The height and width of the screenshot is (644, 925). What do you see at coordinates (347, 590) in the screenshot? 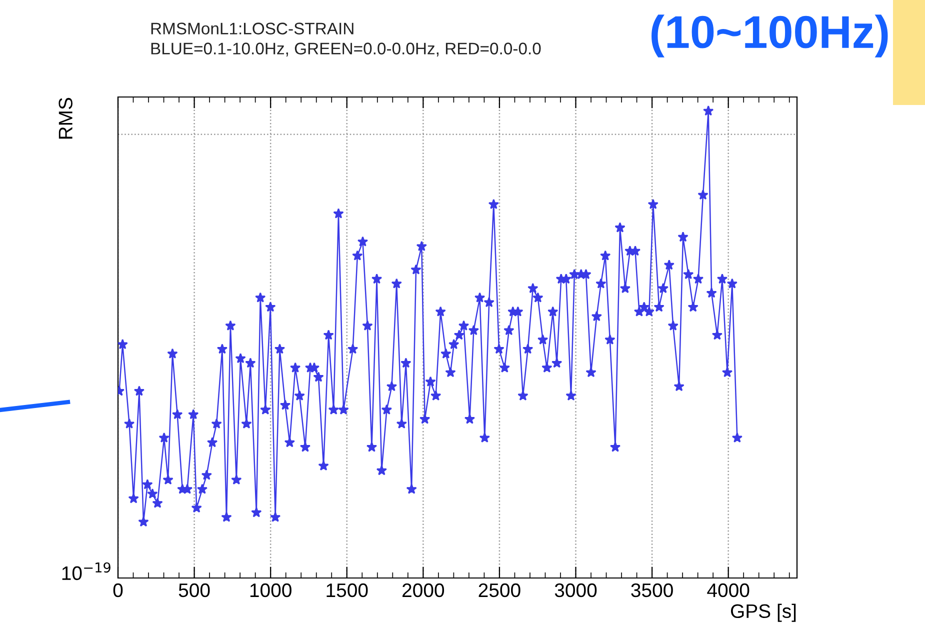
I see `x-tick-label: 1500` at bounding box center [347, 590].